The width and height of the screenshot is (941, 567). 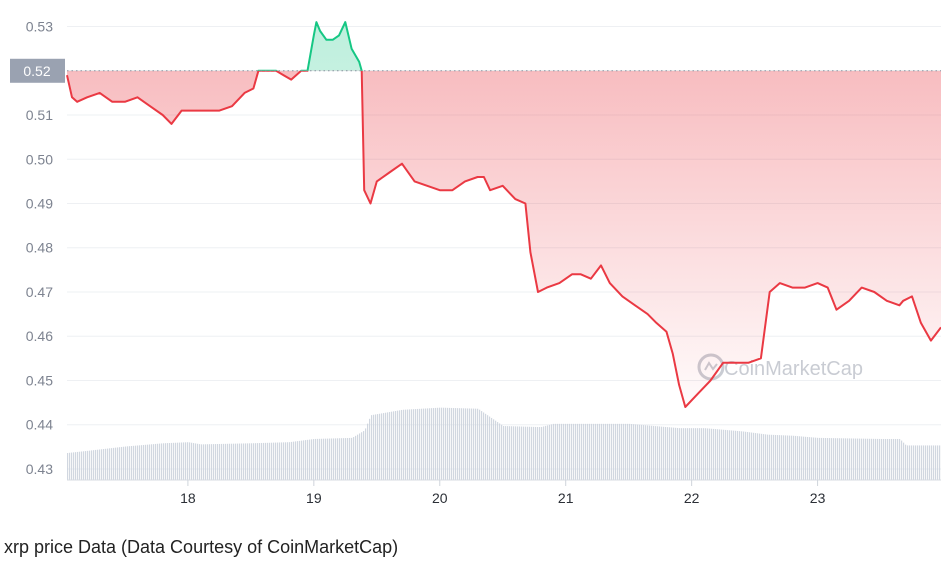 I want to click on y-tick-label: 0.45, so click(x=39, y=380).